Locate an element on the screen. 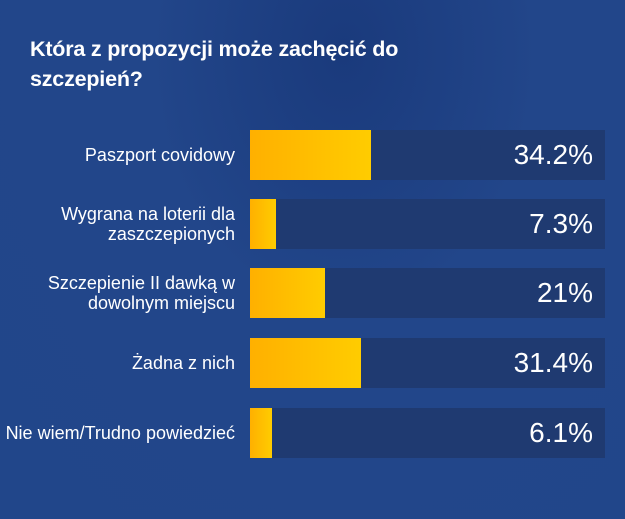 The image size is (625, 519). bar-row: Żadna z nich 31.4% is located at coordinates (312, 363).